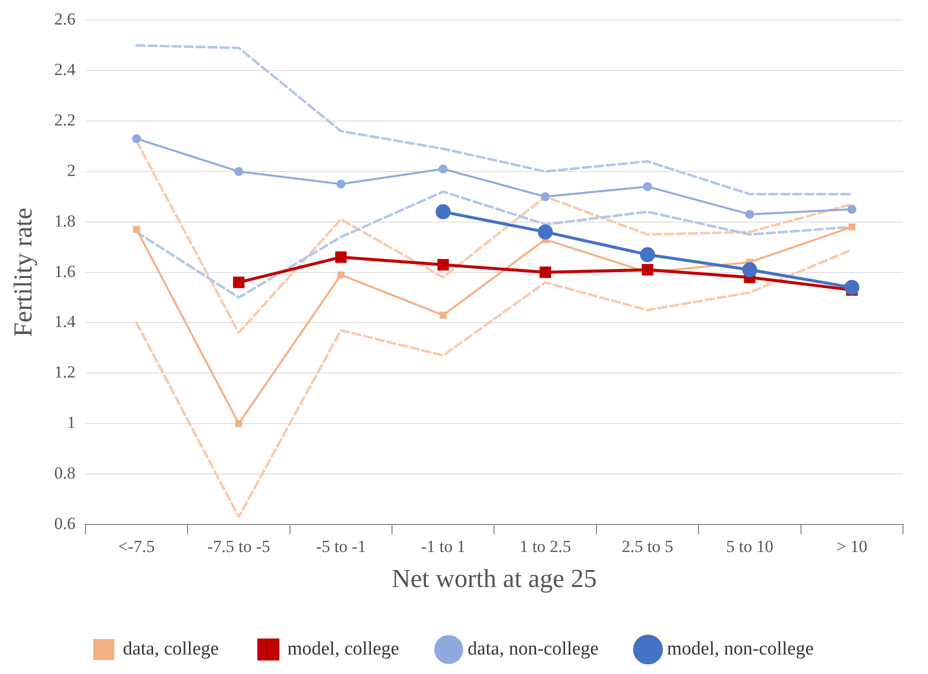 The width and height of the screenshot is (928, 674). Describe the element at coordinates (71, 422) in the screenshot. I see `y-tick-label: 1` at that location.